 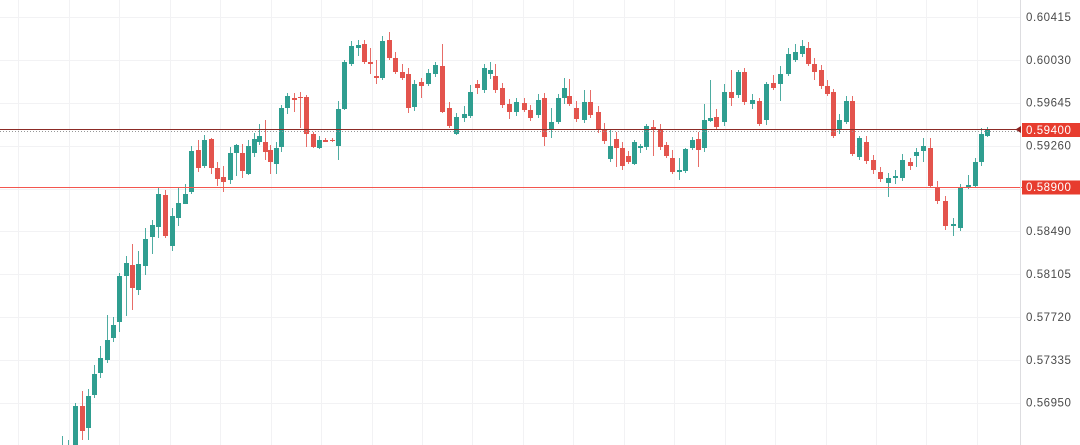 I want to click on svg-text: 0.60415, so click(x=1048, y=18).